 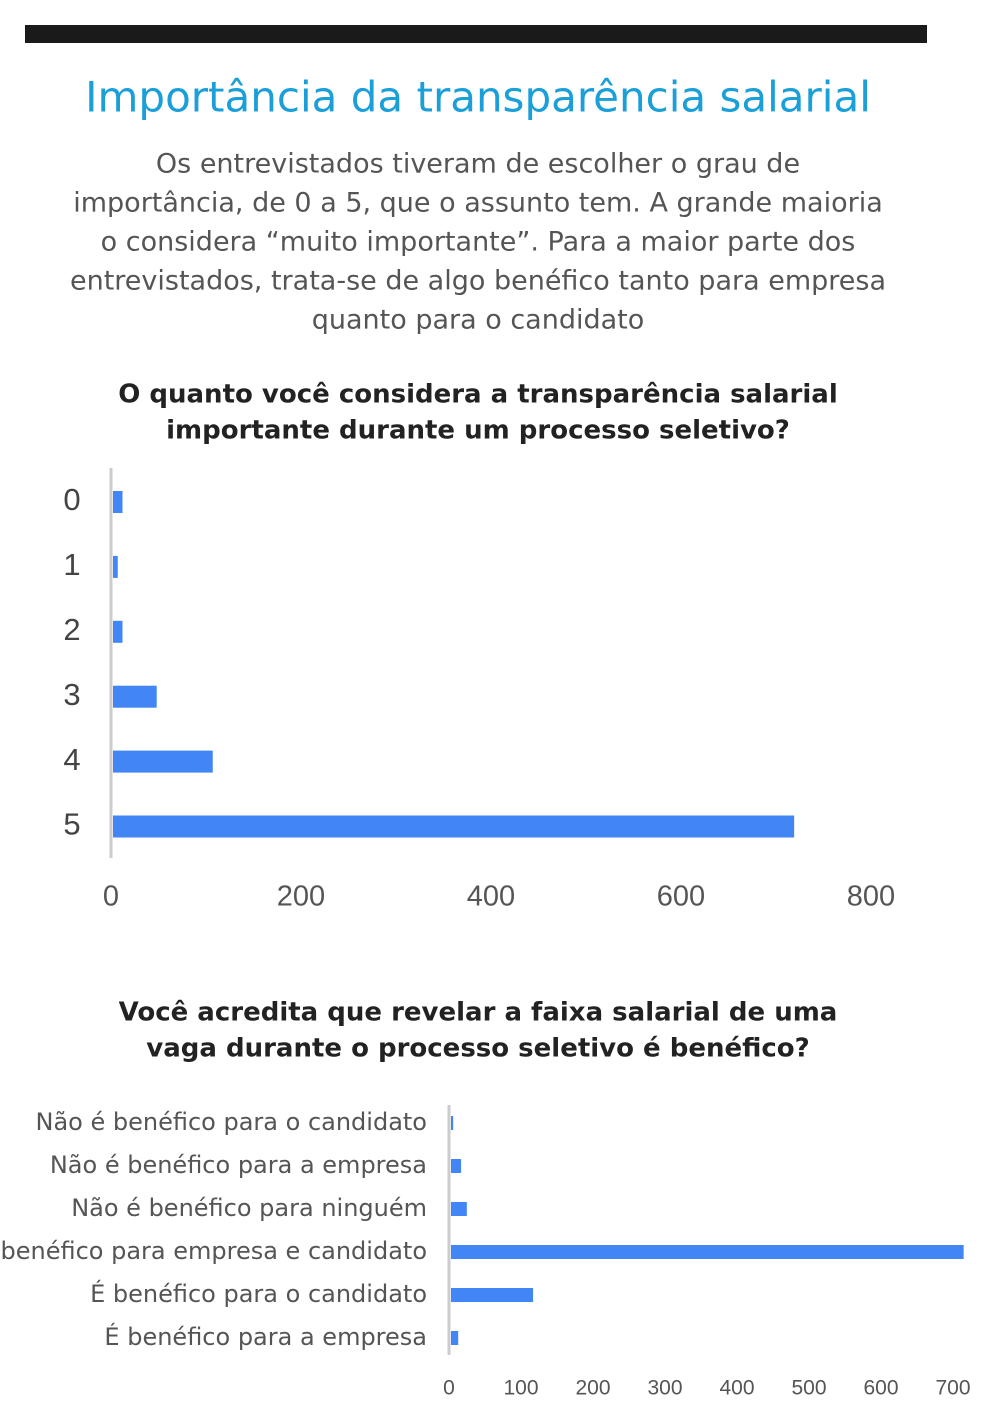 What do you see at coordinates (231, 1122) in the screenshot?
I see `y-tick-label: Não é benéfico para o candidato` at bounding box center [231, 1122].